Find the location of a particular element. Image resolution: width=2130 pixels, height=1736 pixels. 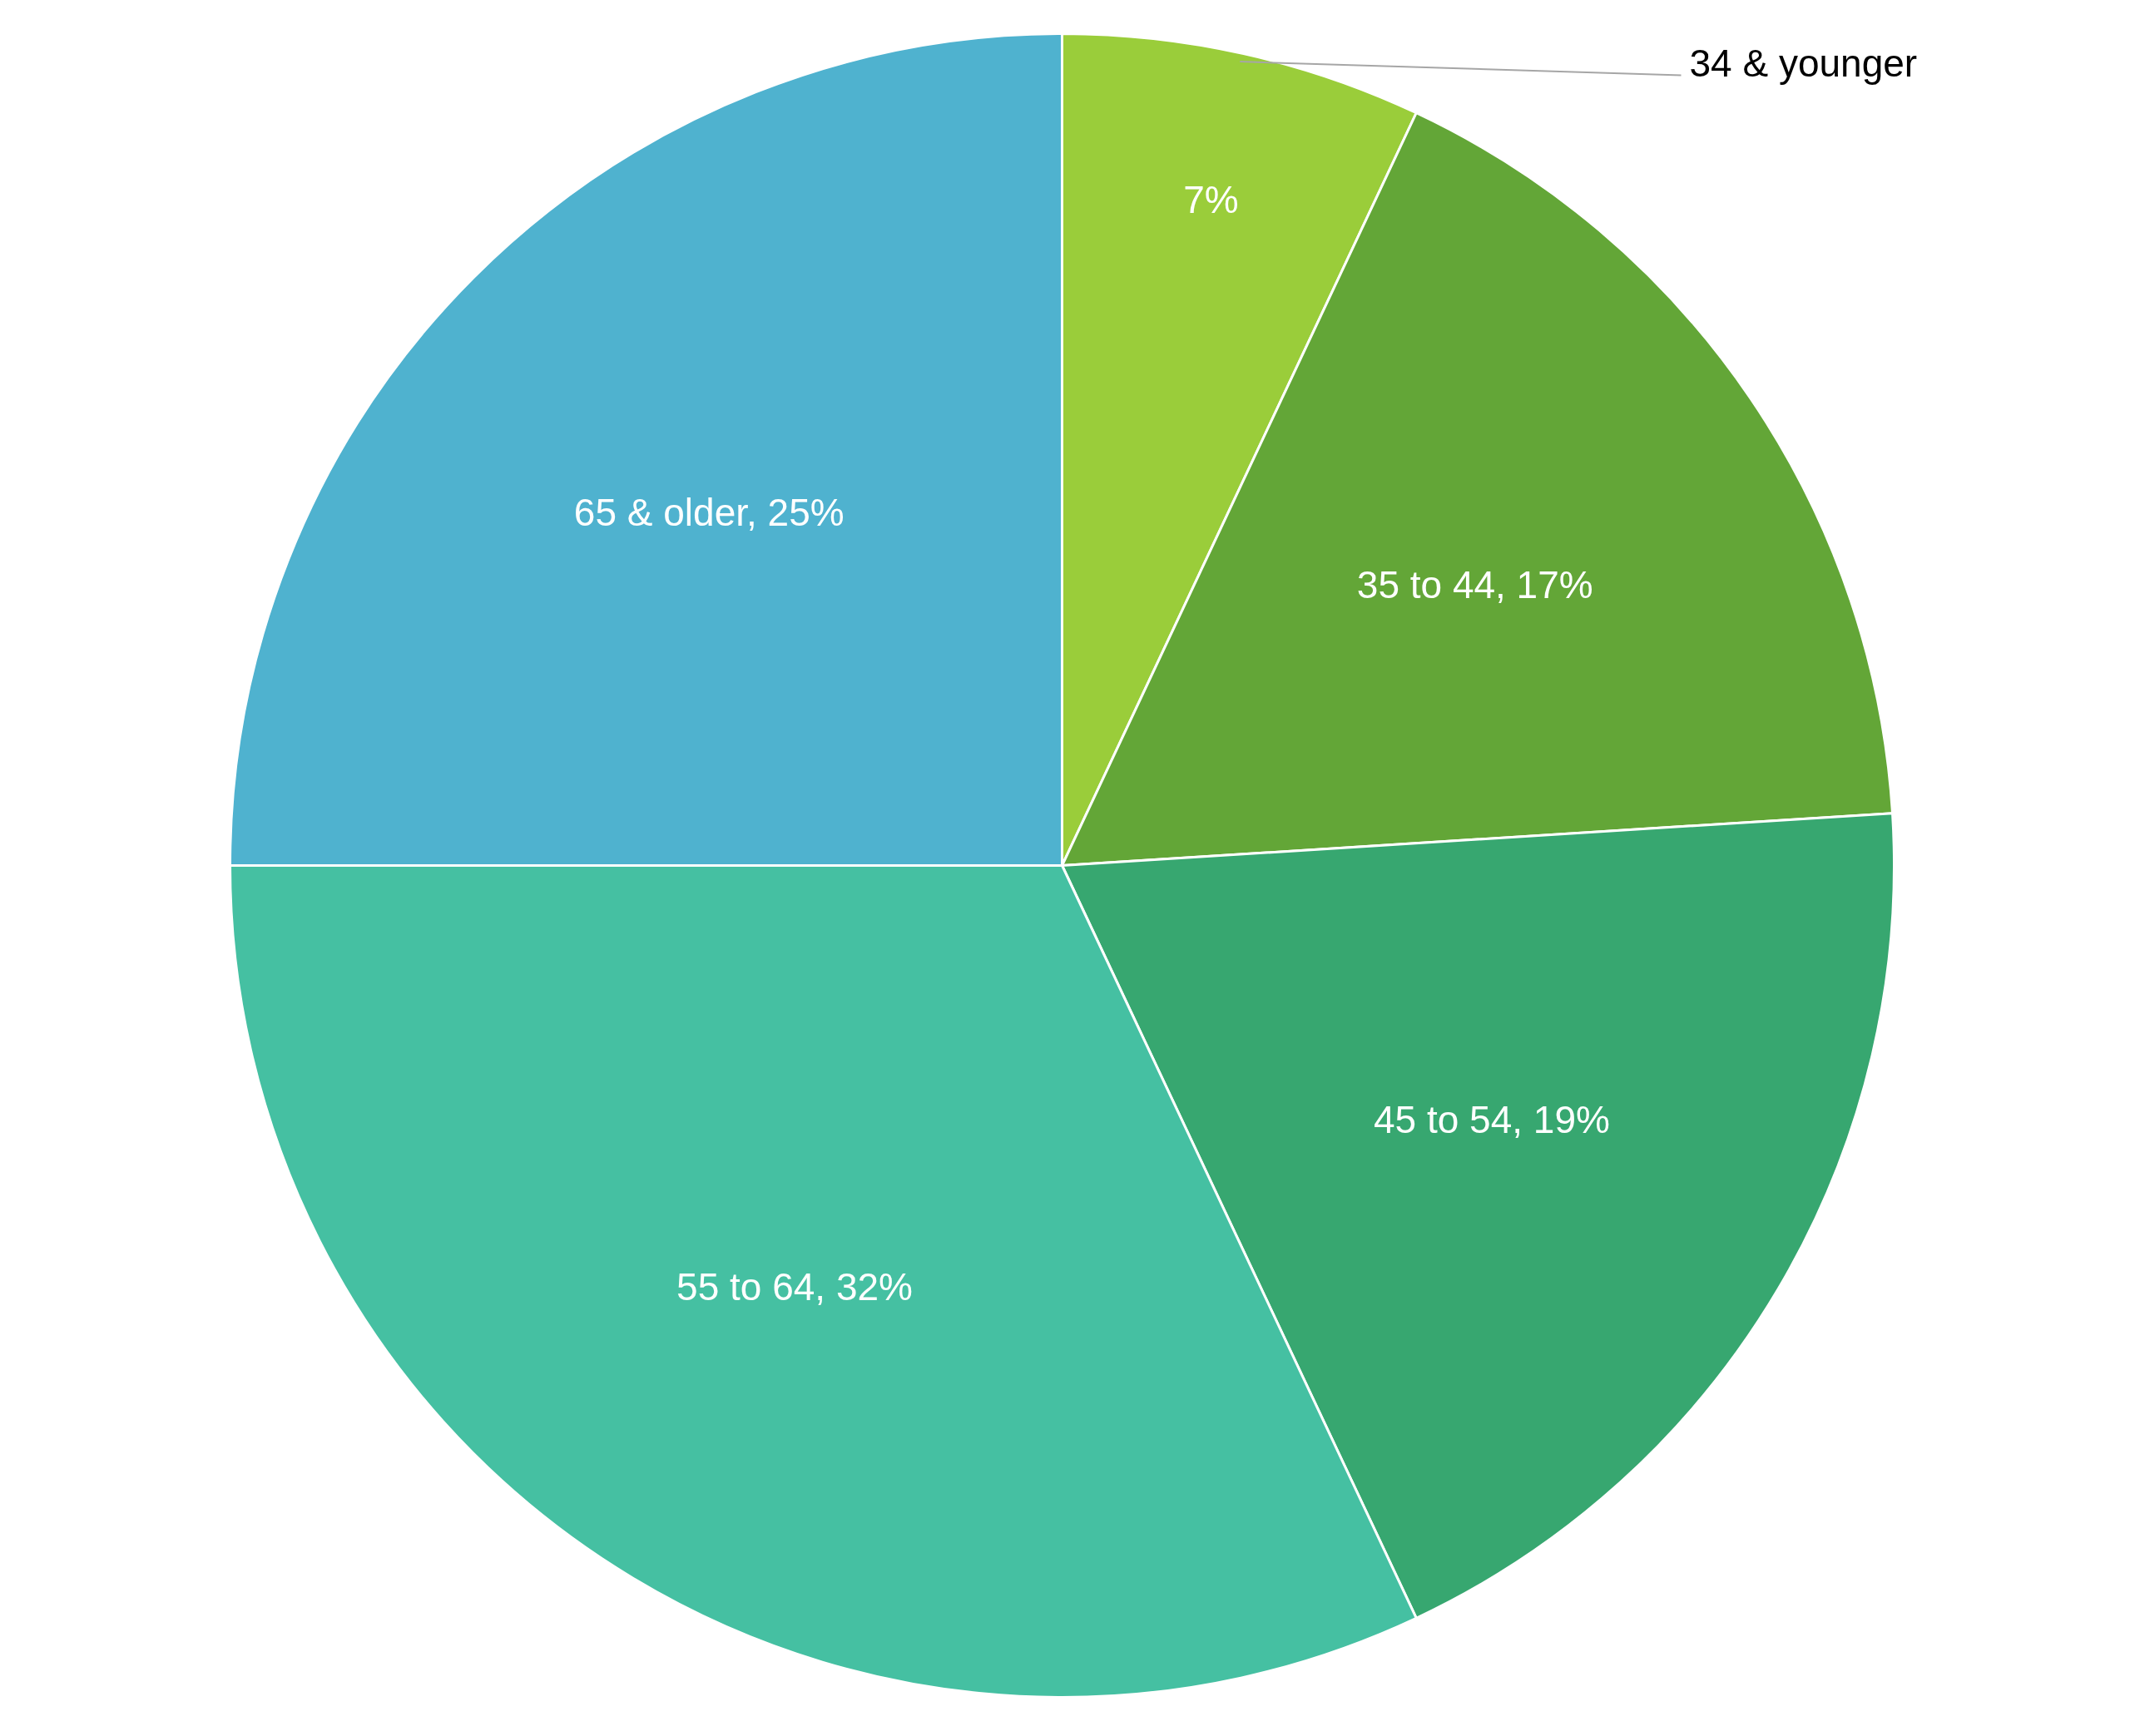

slice-label: 55 to 64, 32% is located at coordinates (794, 1287).